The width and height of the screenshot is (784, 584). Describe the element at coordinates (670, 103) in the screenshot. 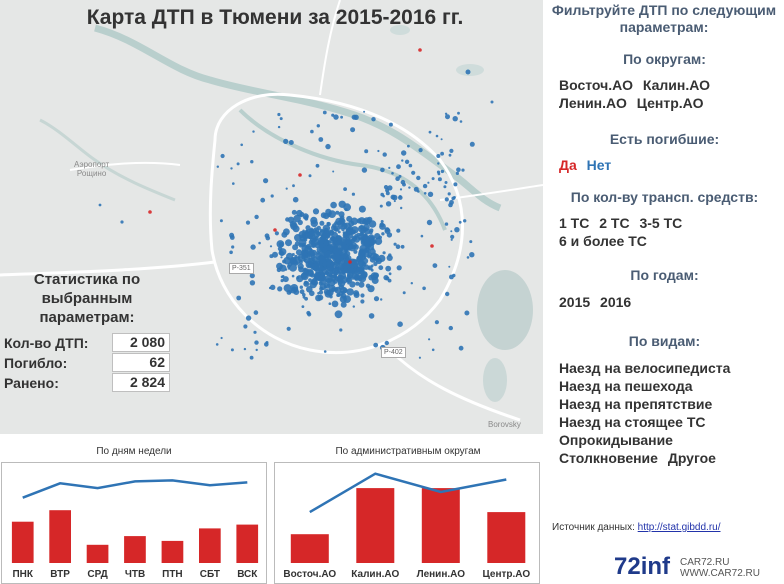

I see `district-option: Центр.АО` at that location.